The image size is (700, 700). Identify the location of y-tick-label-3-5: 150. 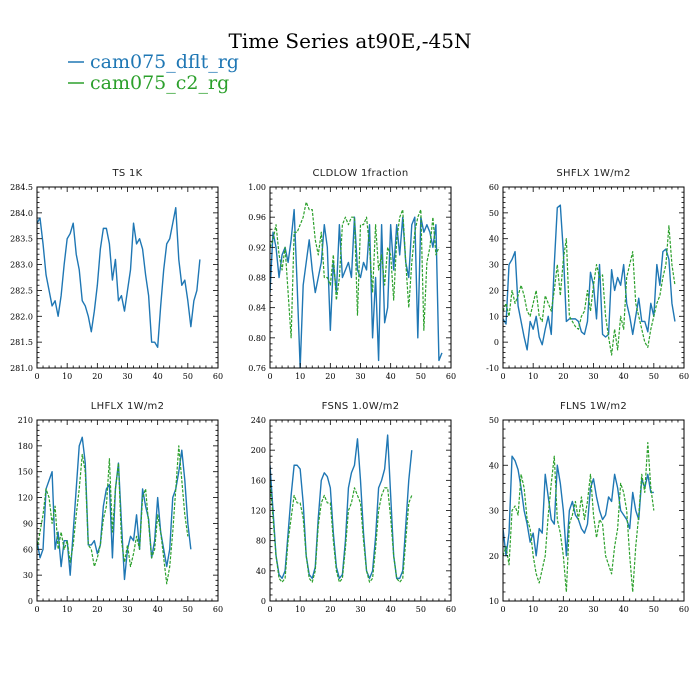
(25, 472).